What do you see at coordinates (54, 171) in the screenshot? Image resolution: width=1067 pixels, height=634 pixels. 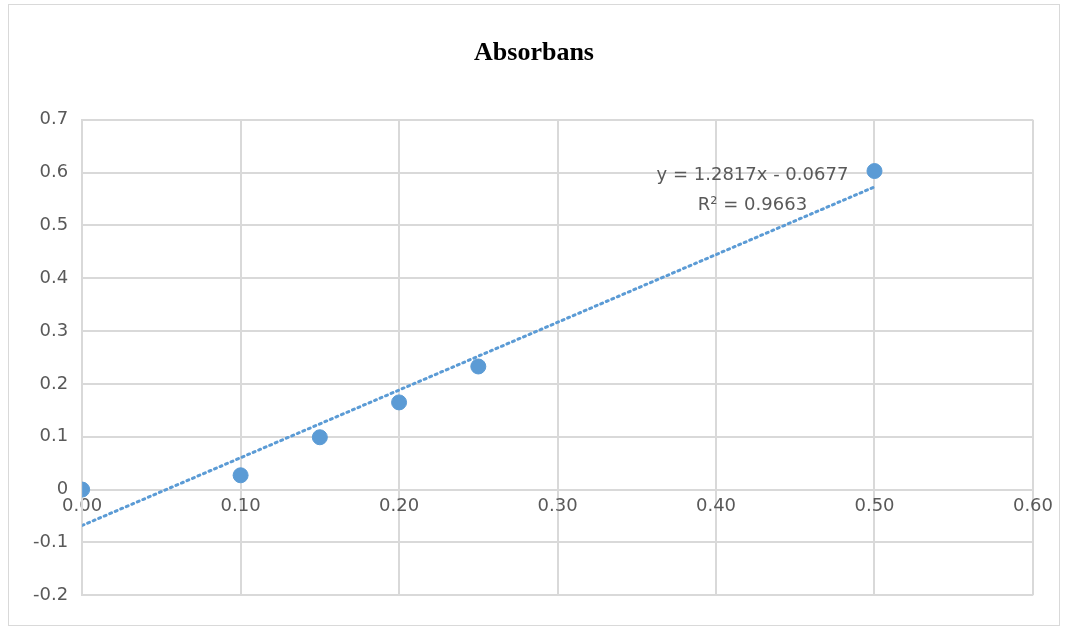 I see `y-tick-label: 0.6` at bounding box center [54, 171].